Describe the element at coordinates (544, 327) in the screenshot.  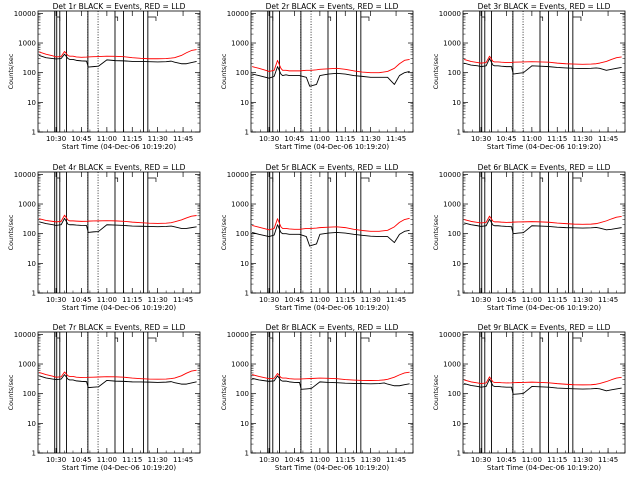
I see `panel-title: Det 9r BLACK = Events, RED = LLD` at that location.